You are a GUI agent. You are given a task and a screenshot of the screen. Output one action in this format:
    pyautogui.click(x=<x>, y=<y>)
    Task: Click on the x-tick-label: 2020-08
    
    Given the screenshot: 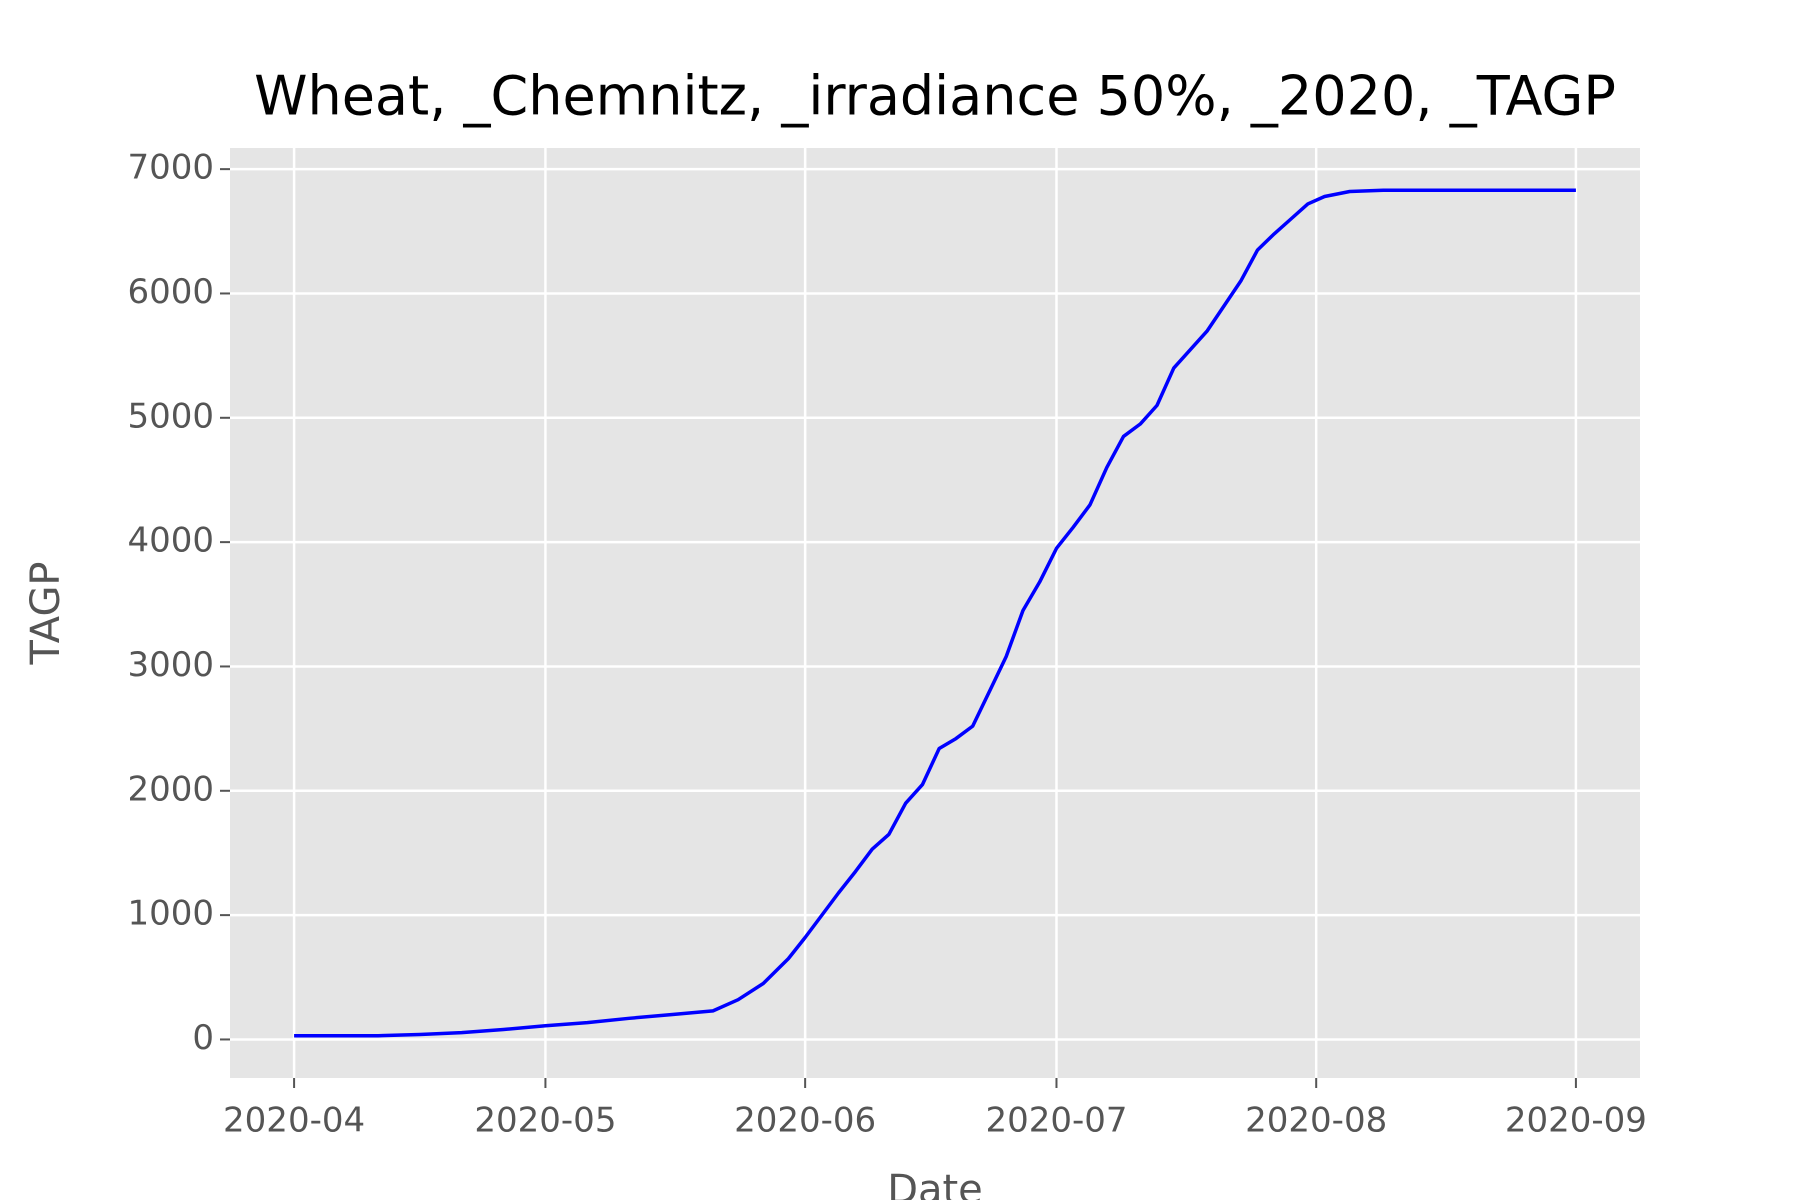 What is the action you would take?
    pyautogui.click(x=1316, y=1121)
    